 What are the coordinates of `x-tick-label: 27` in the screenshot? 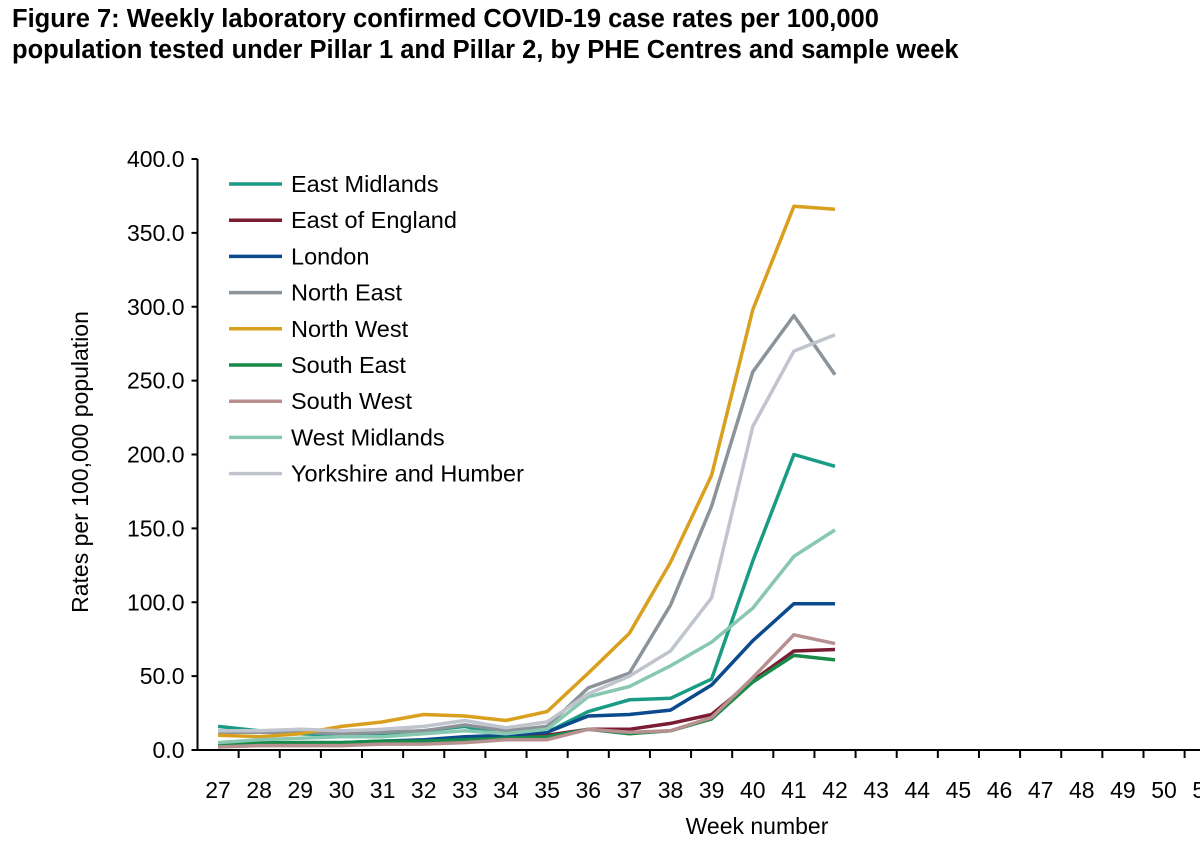 It's located at (218, 790).